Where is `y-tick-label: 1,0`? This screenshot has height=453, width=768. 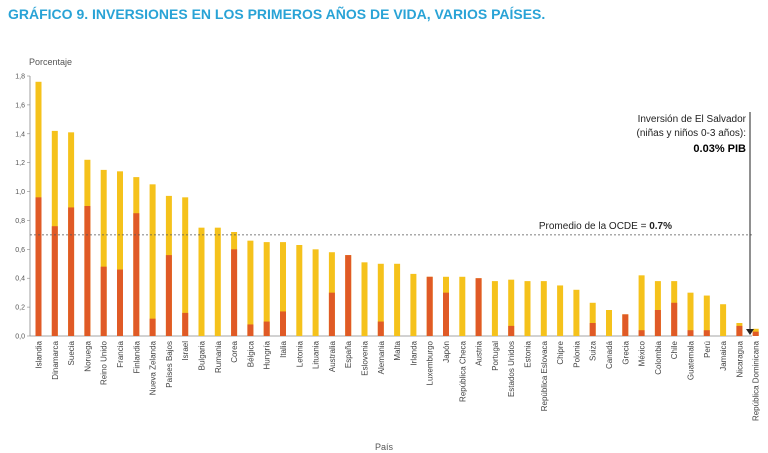
y-tick-label: 1,0 is located at coordinates (20, 192).